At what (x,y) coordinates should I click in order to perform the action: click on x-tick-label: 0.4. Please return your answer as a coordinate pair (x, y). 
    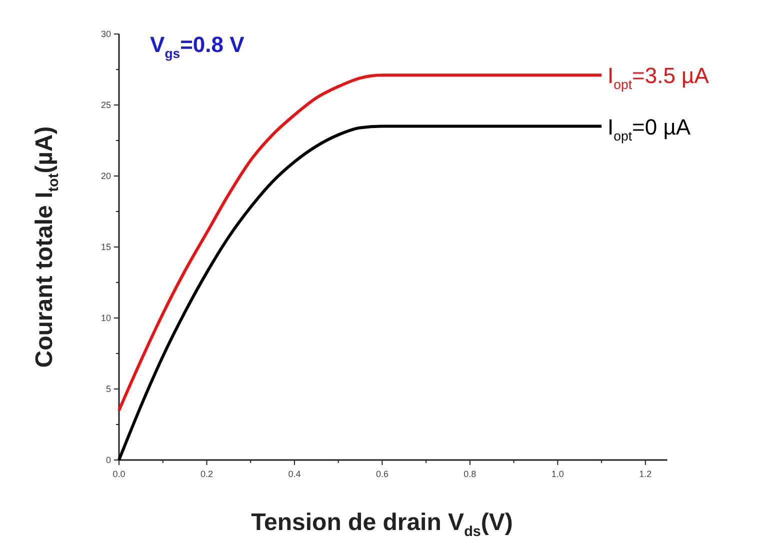
    Looking at the image, I should click on (294, 474).